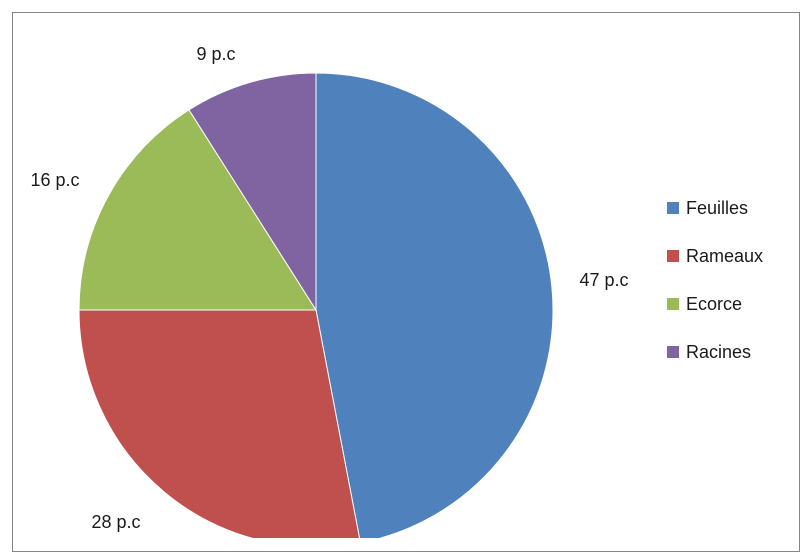 Image resolution: width=802 pixels, height=552 pixels. I want to click on legend-label-rameaux: Rameaux, so click(724, 256).